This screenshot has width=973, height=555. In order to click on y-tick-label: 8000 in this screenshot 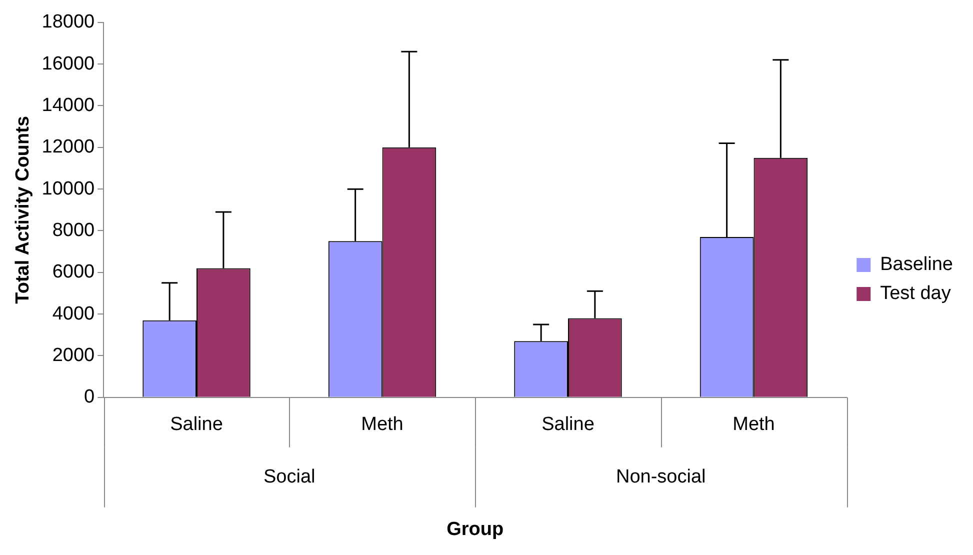, I will do `click(73, 230)`.